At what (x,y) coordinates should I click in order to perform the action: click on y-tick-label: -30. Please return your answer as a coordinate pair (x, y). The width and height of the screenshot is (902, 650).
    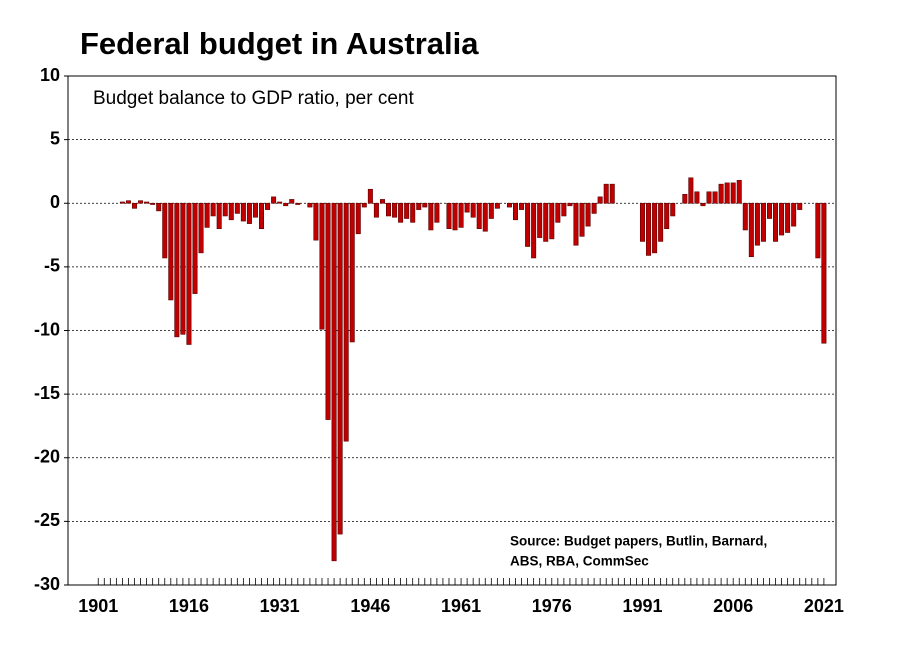
    Looking at the image, I should click on (47, 584).